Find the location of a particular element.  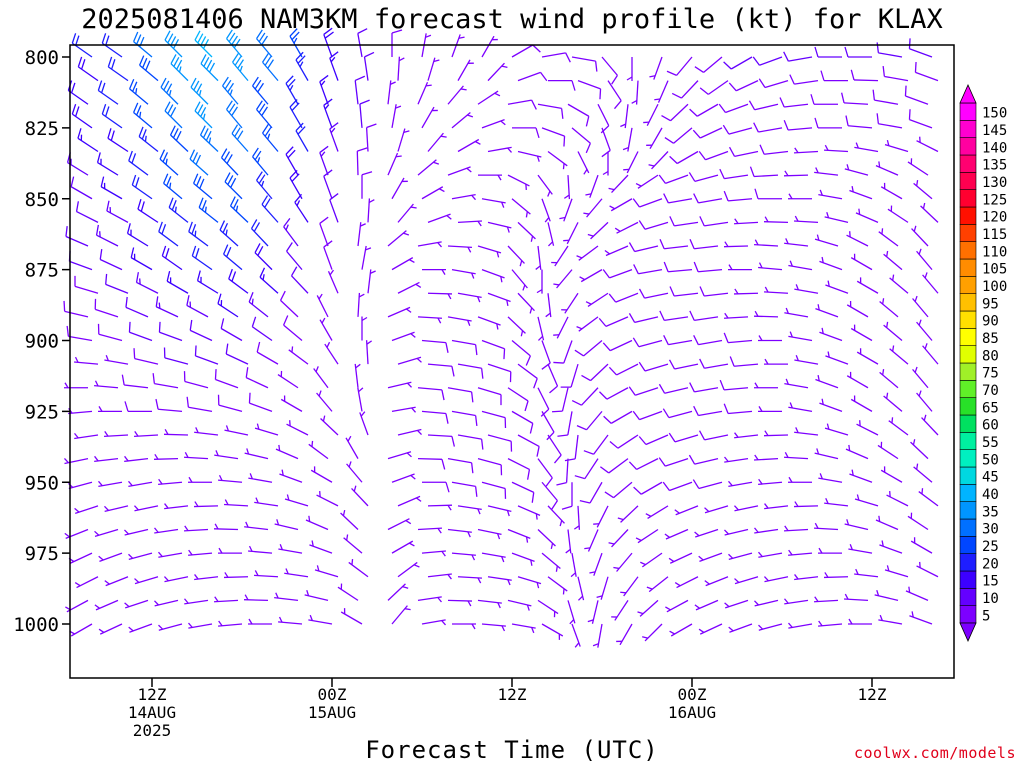

x-tick-label: 12Z is located at coordinates (872, 694).